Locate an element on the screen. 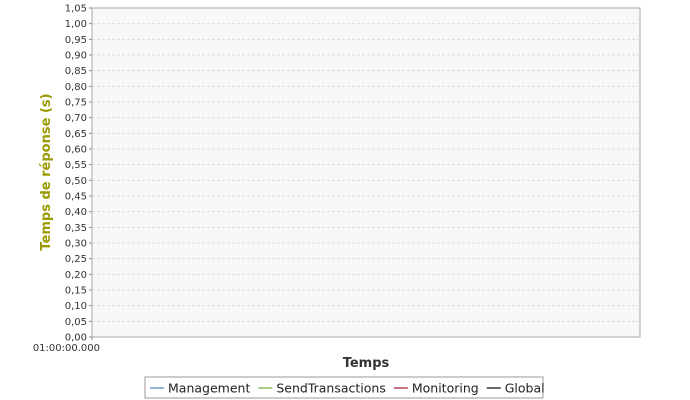 This screenshot has height=400, width=690. legend-label: SendTransactions is located at coordinates (331, 388).